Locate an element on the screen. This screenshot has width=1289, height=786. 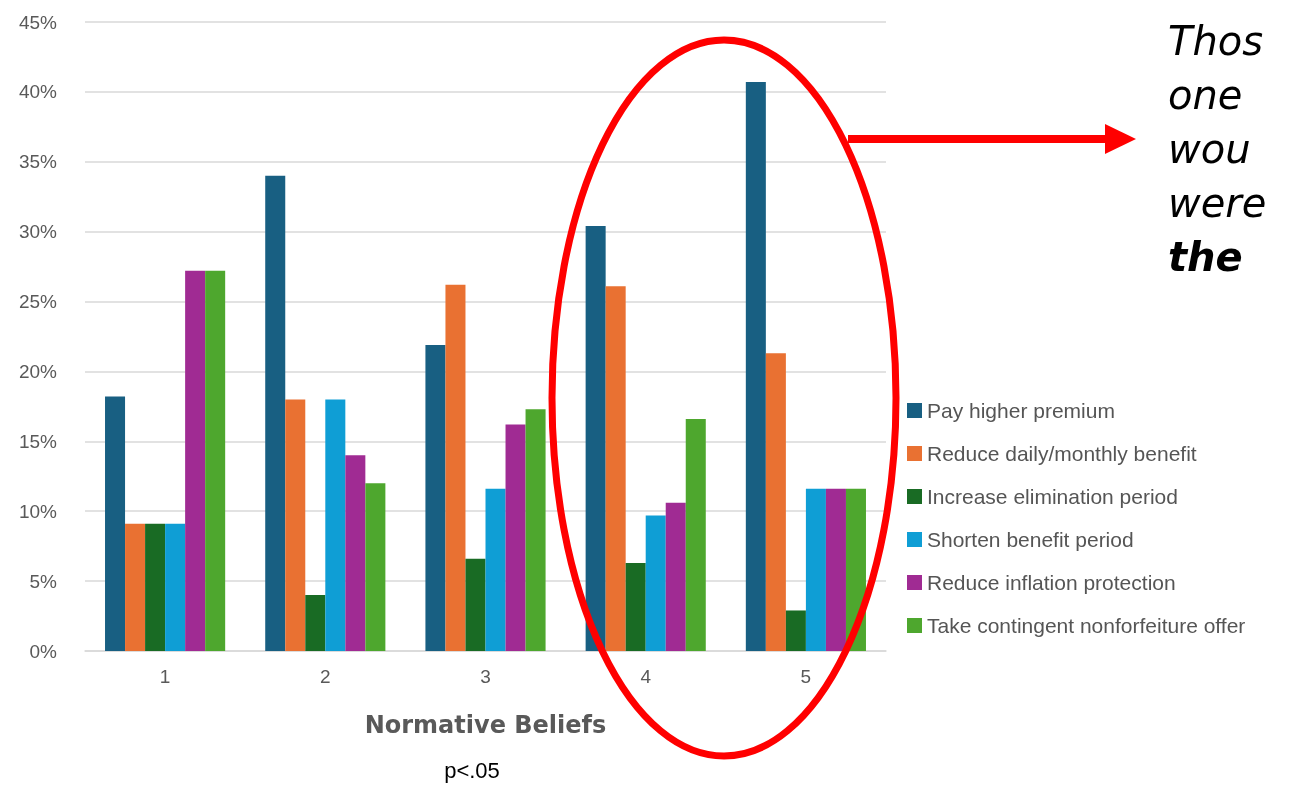
legend-label: Reduce inflation protection is located at coordinates (1051, 582).